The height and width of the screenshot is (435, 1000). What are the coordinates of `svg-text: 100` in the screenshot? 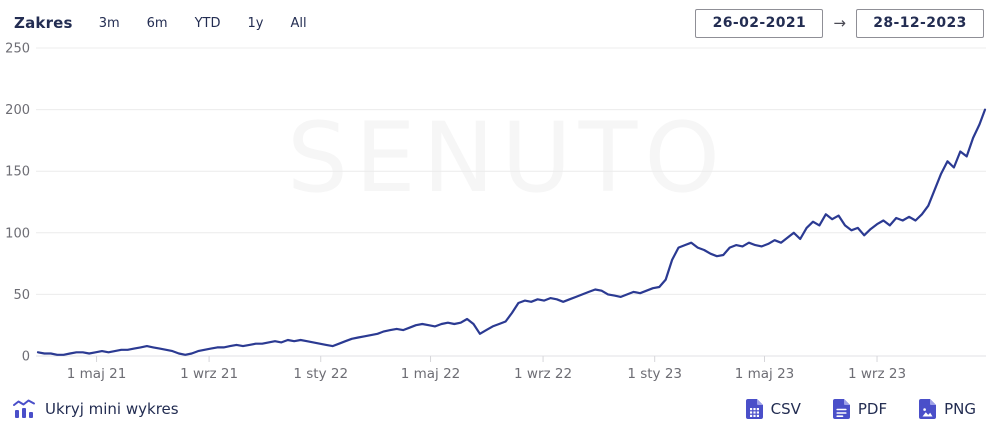 It's located at (17, 233).